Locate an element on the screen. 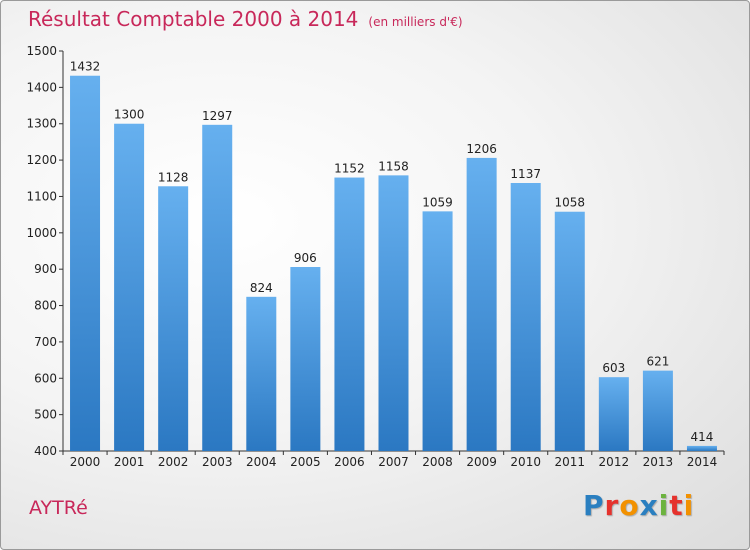 This screenshot has width=750, height=550. bar-value-label: 621 is located at coordinates (657, 362).